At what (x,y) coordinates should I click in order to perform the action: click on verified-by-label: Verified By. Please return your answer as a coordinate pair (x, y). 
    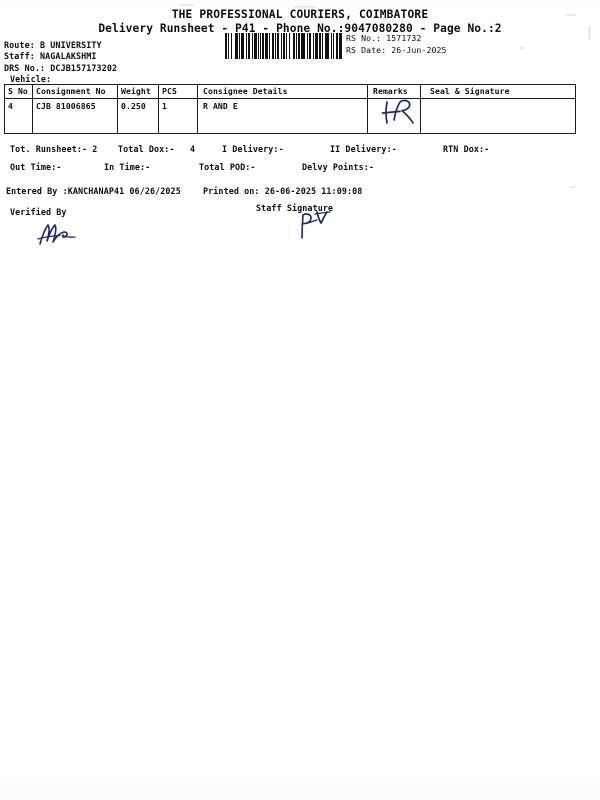
    Looking at the image, I should click on (38, 212).